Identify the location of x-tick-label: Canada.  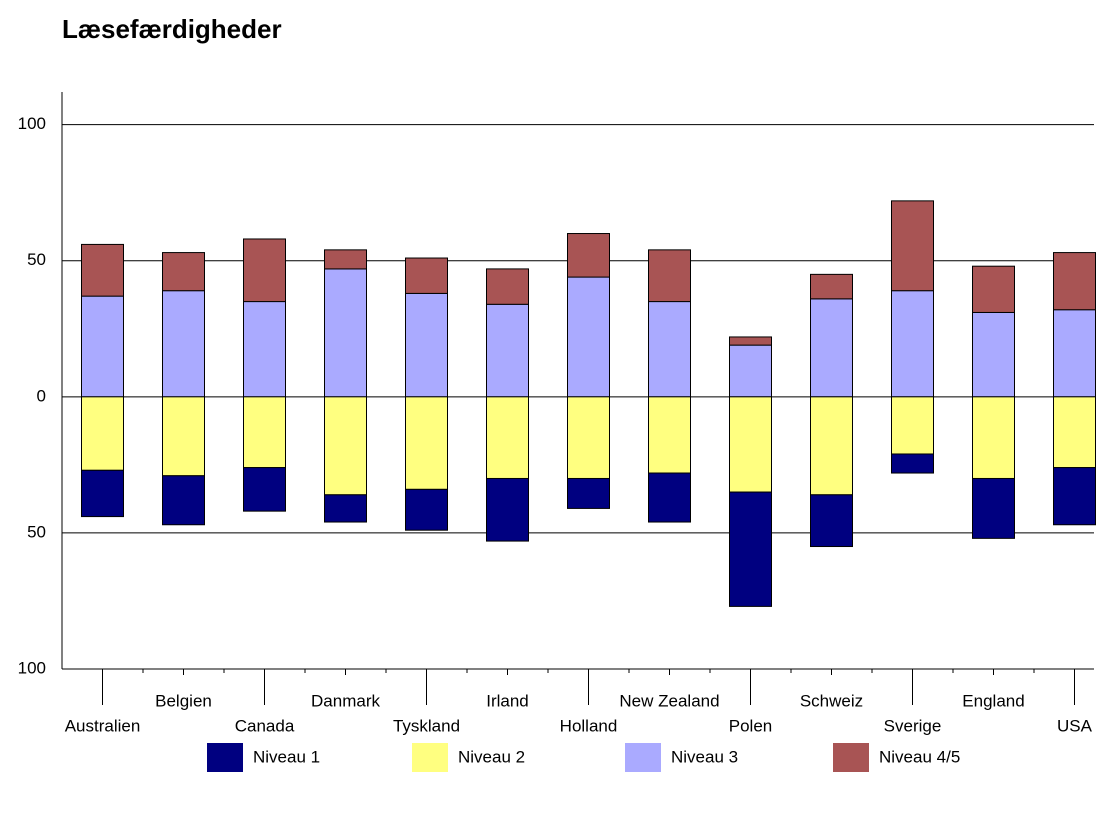
(265, 725).